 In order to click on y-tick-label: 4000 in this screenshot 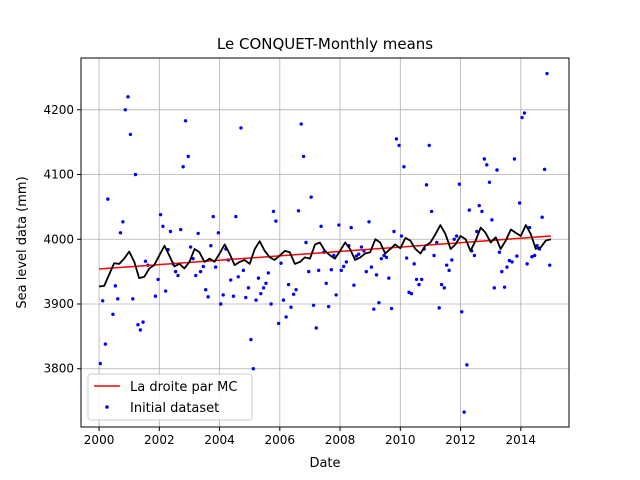, I will do `click(58, 239)`.